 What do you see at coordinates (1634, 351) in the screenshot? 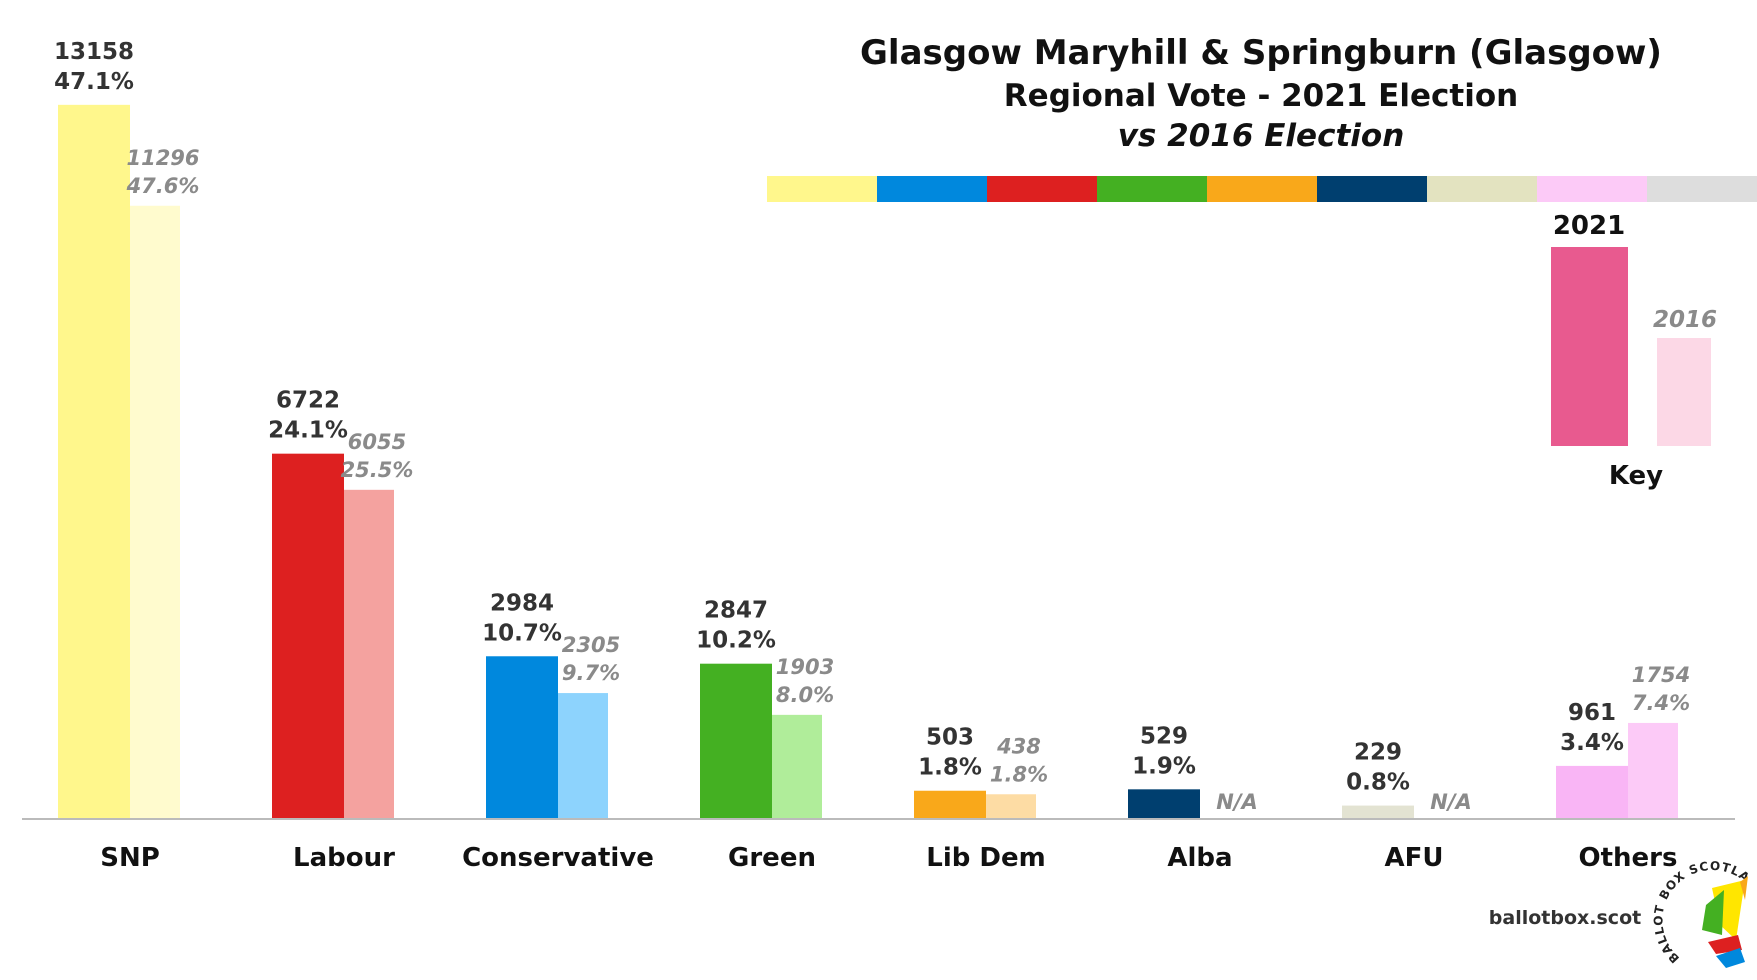
I see `key: 2021 2016 Key` at bounding box center [1634, 351].